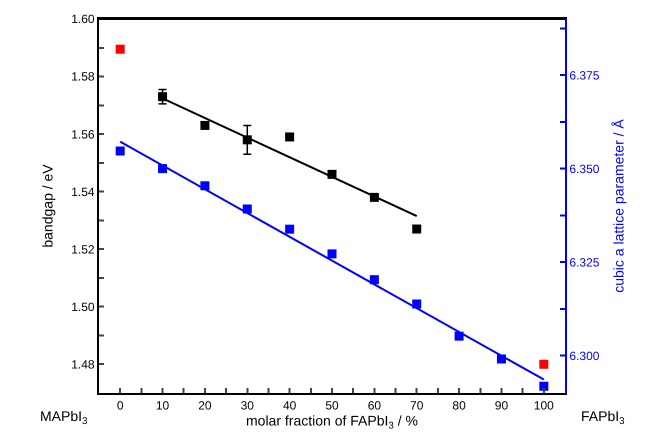 This screenshot has width=655, height=446. Describe the element at coordinates (83, 19) in the screenshot. I see `y-tick-label: 1.60` at that location.